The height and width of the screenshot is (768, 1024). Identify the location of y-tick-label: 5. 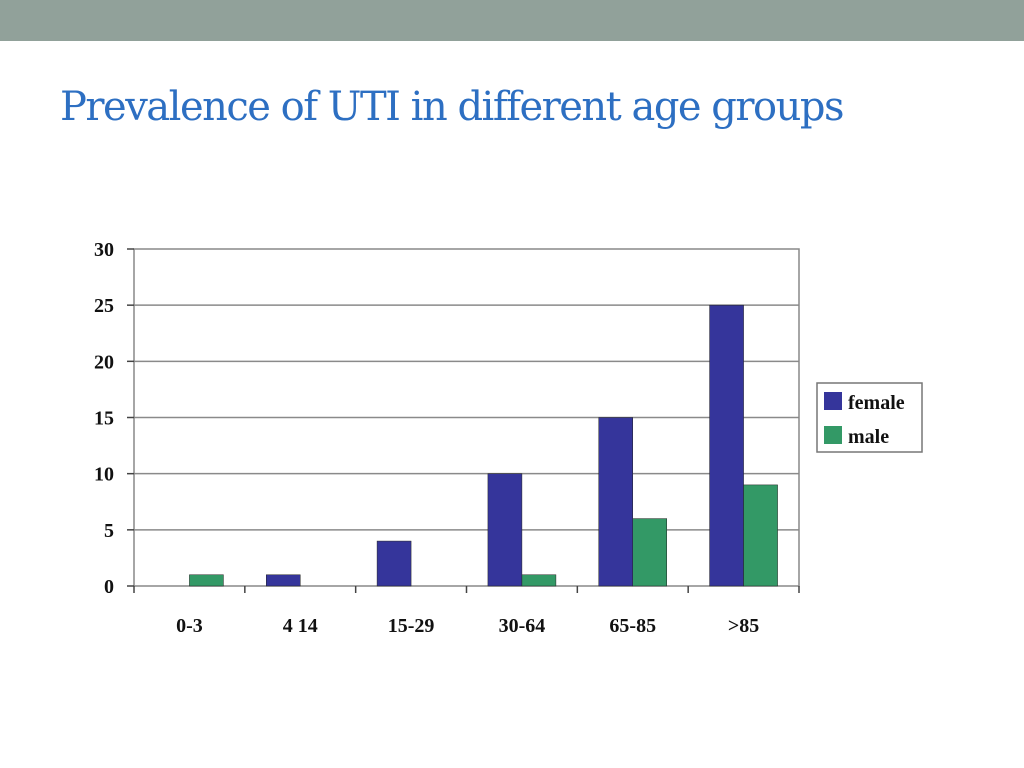
(109, 531).